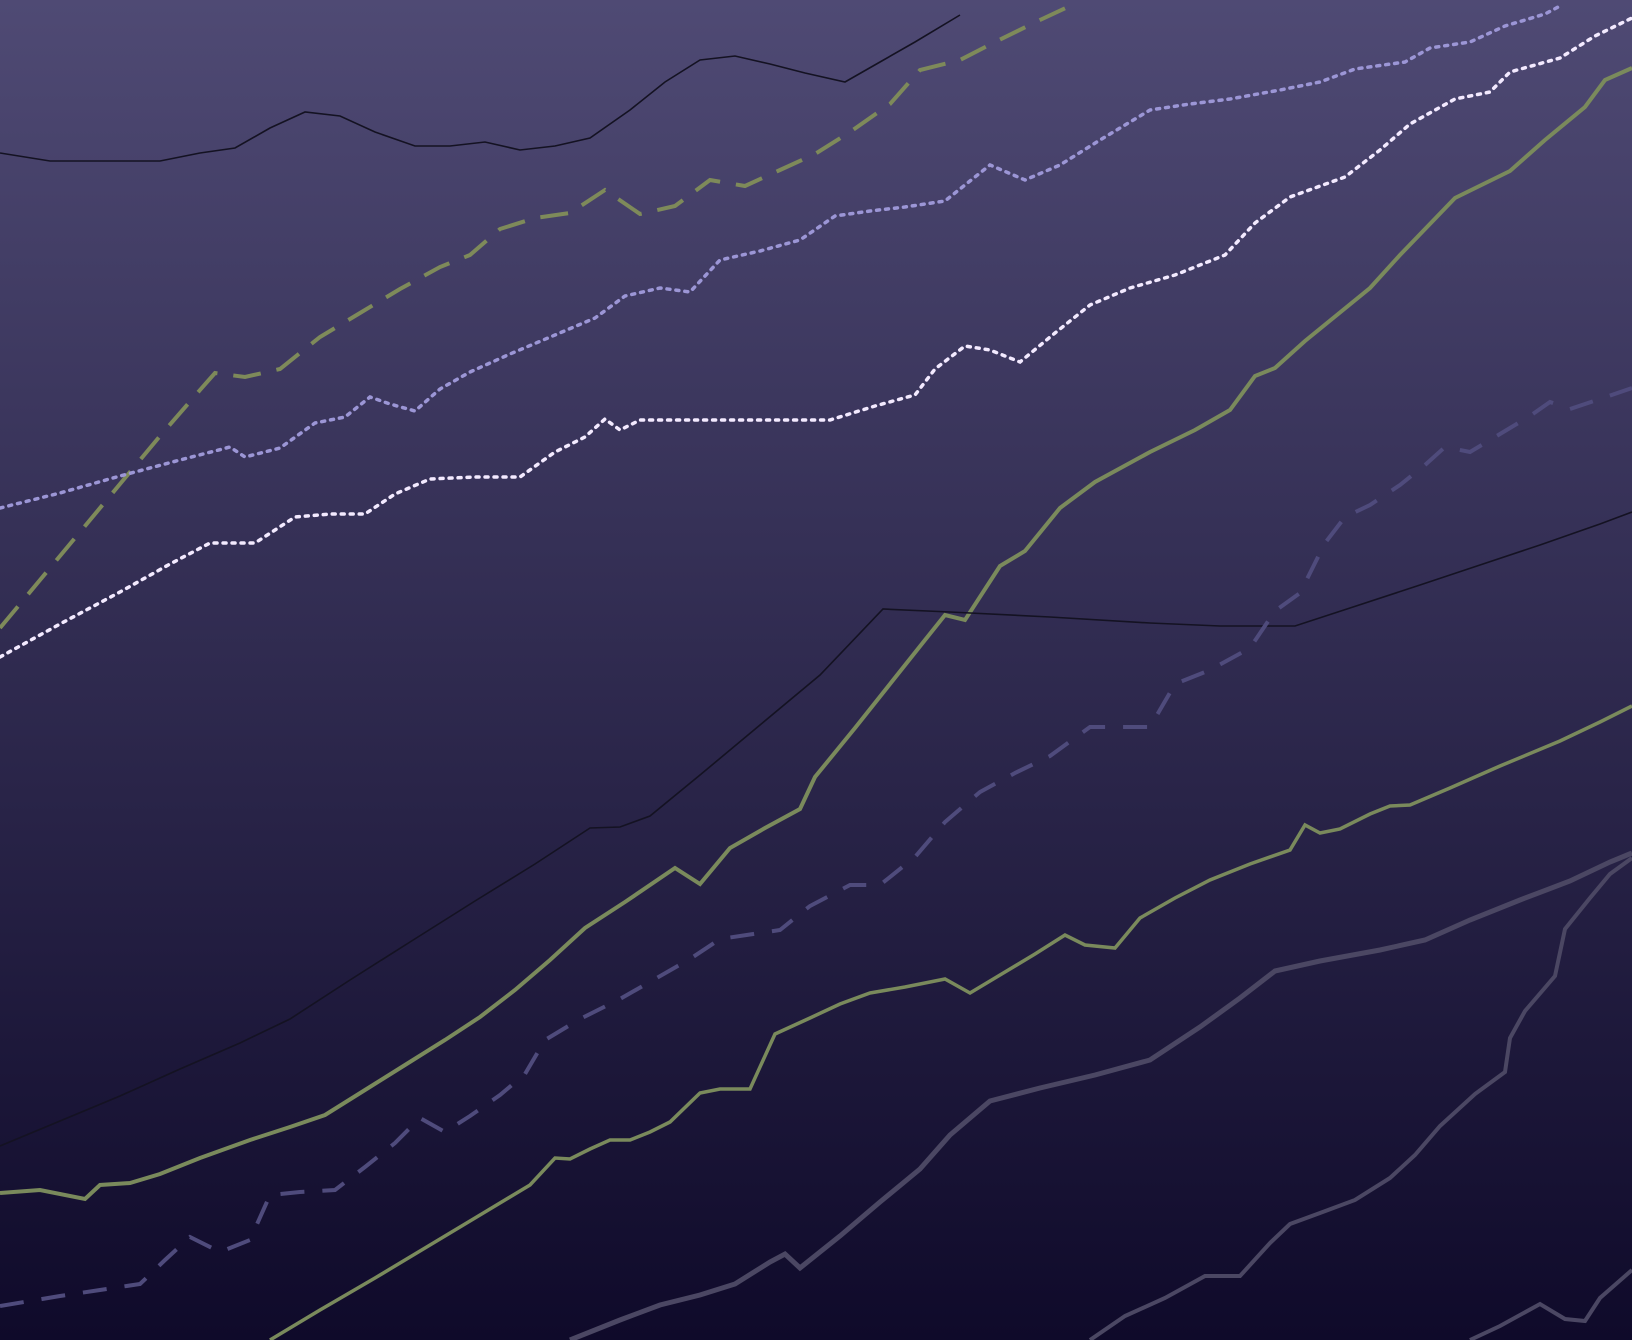 This screenshot has height=1340, width=1632. Describe the element at coordinates (1360, 1098) in the screenshot. I see `gray-thin-line-right` at that location.